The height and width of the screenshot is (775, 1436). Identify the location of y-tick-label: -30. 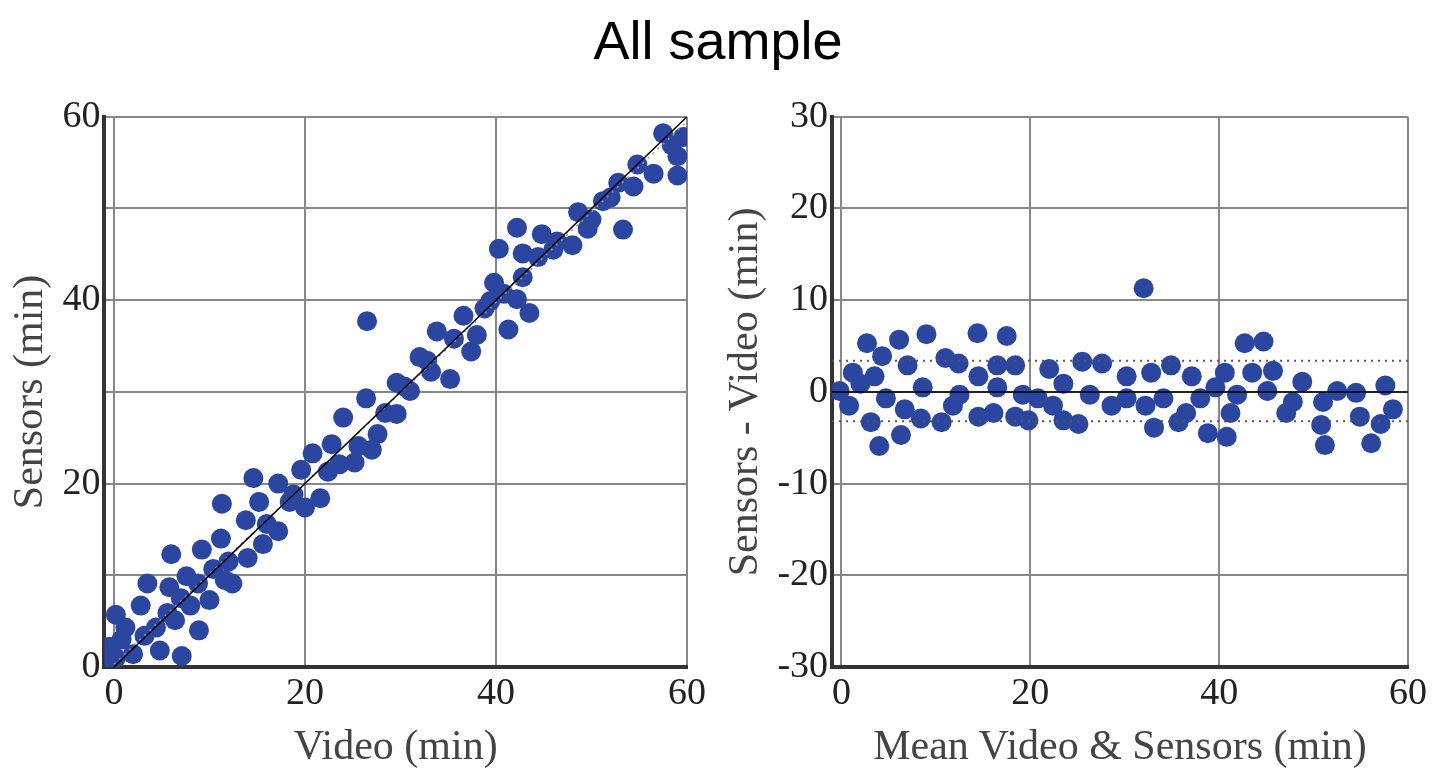
(803, 663).